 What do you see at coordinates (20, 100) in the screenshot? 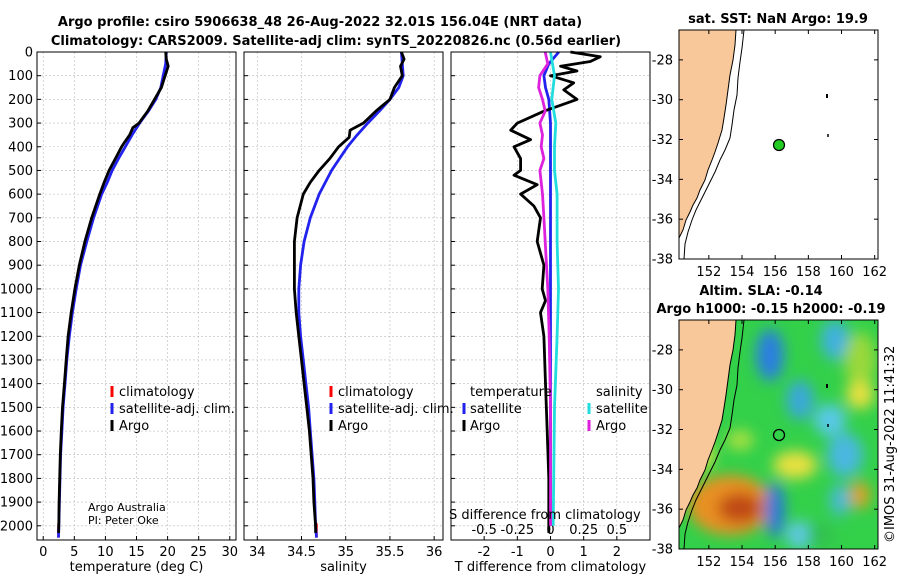
I see `y-tick-label: 200` at bounding box center [20, 100].